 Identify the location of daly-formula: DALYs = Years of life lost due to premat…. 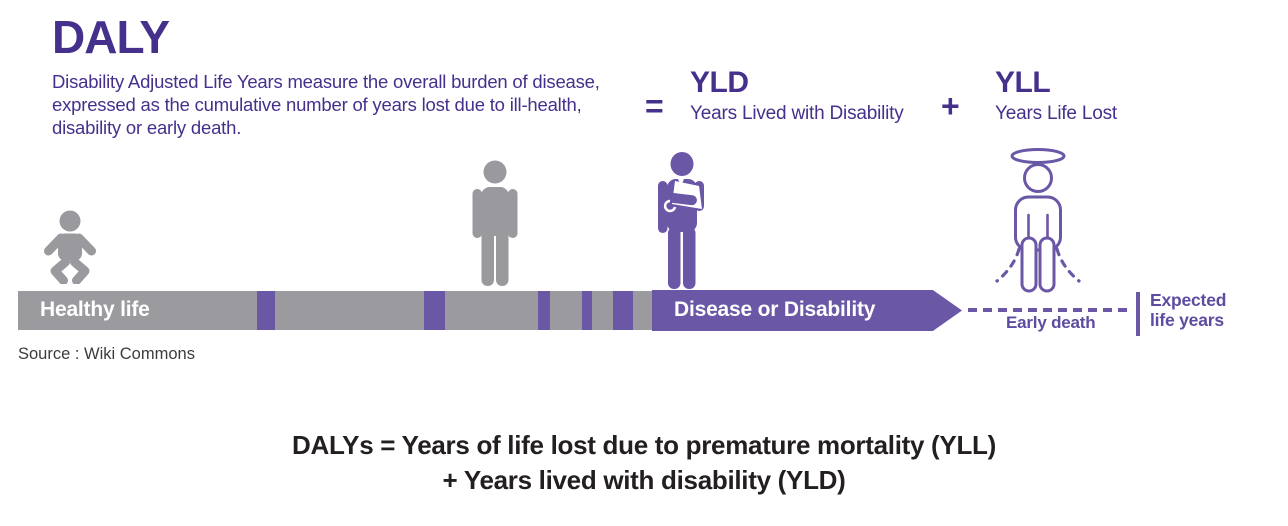
(644, 463).